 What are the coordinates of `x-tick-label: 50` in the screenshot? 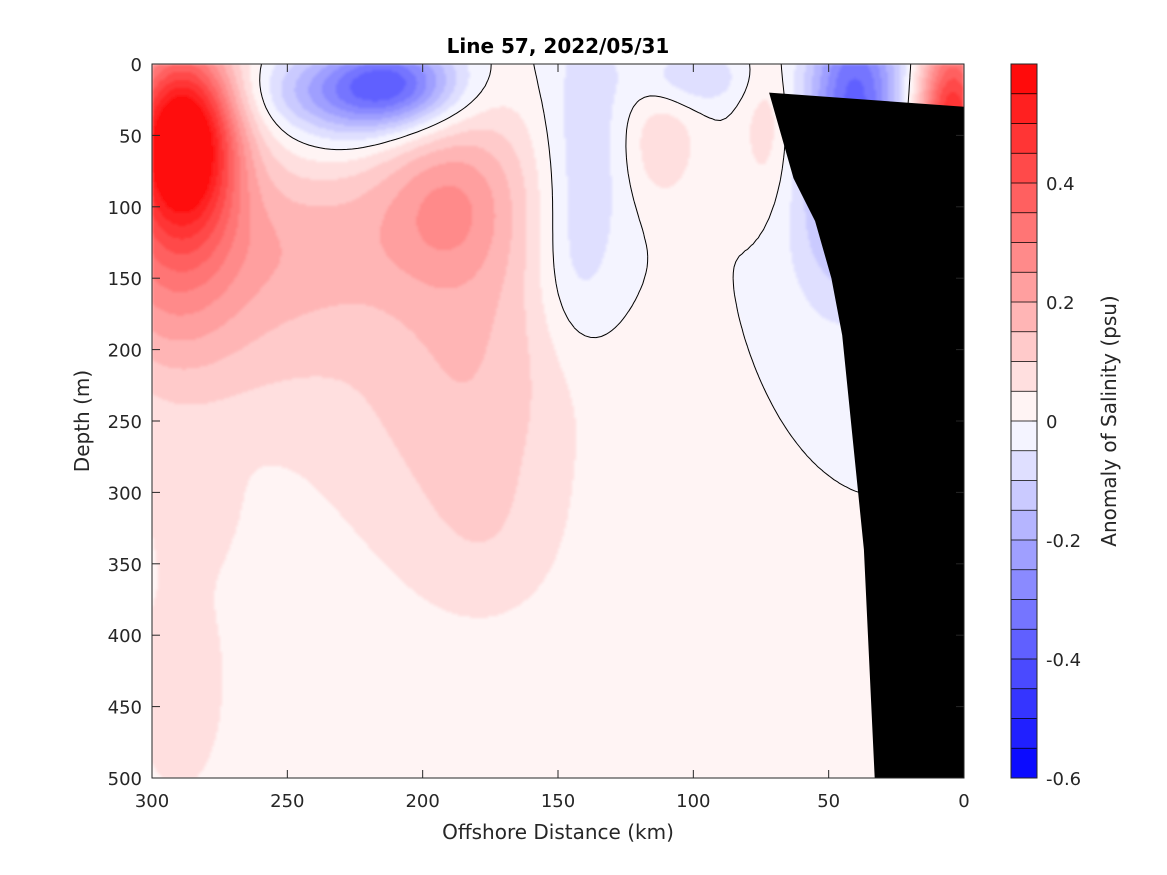 It's located at (828, 801).